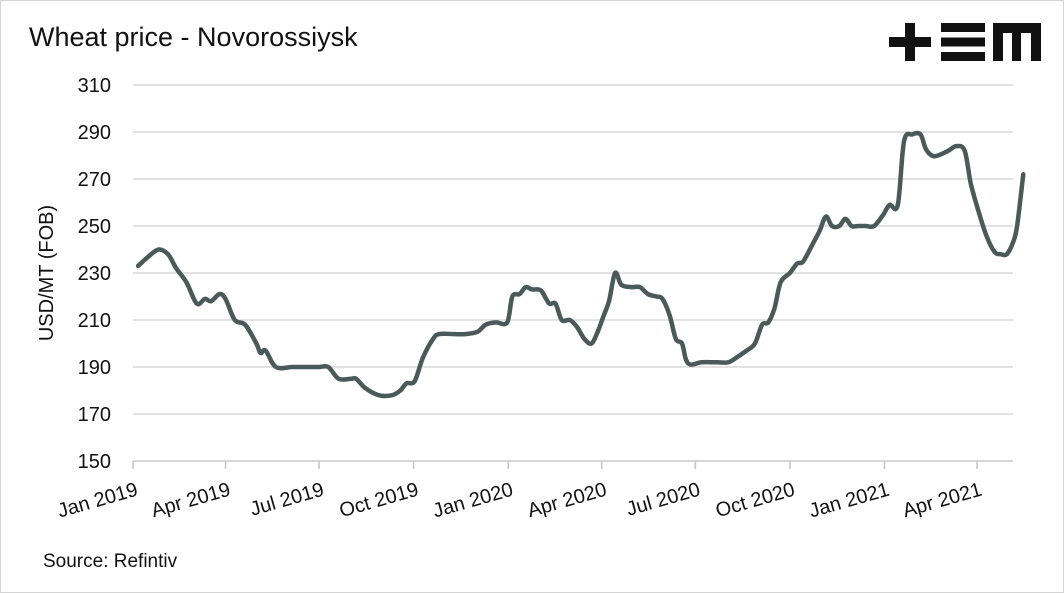 The height and width of the screenshot is (593, 1064). What do you see at coordinates (379, 501) in the screenshot?
I see `x-tick-label: Oct 2019` at bounding box center [379, 501].